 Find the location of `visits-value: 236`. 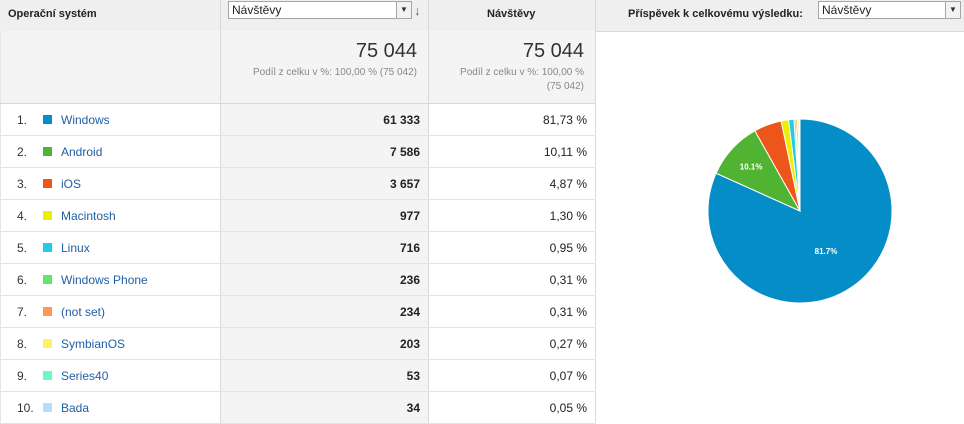

visits-value: 236 is located at coordinates (410, 280).